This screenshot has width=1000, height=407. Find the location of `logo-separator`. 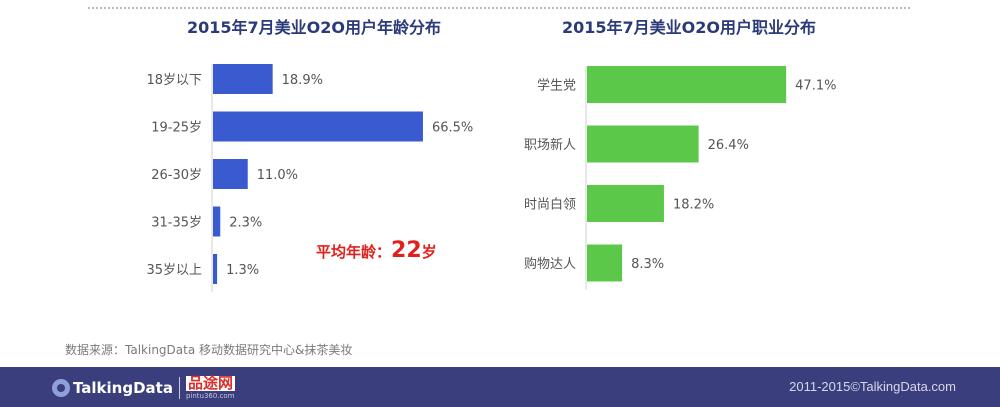

logo-separator is located at coordinates (179, 388).